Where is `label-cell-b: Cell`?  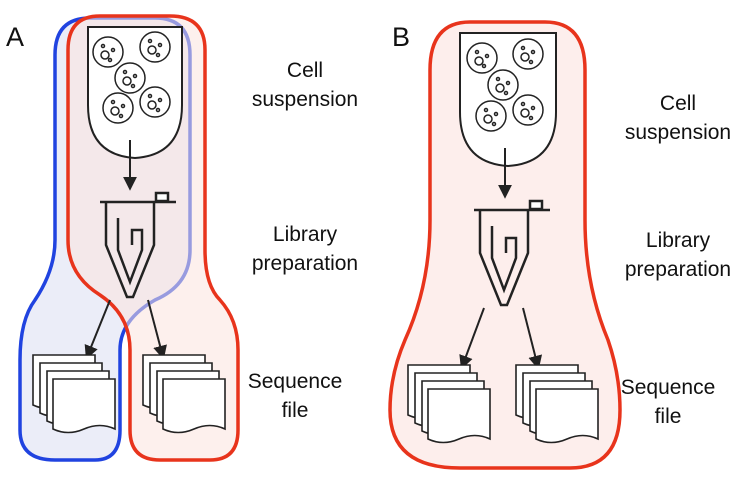
label-cell-b: Cell is located at coordinates (678, 103).